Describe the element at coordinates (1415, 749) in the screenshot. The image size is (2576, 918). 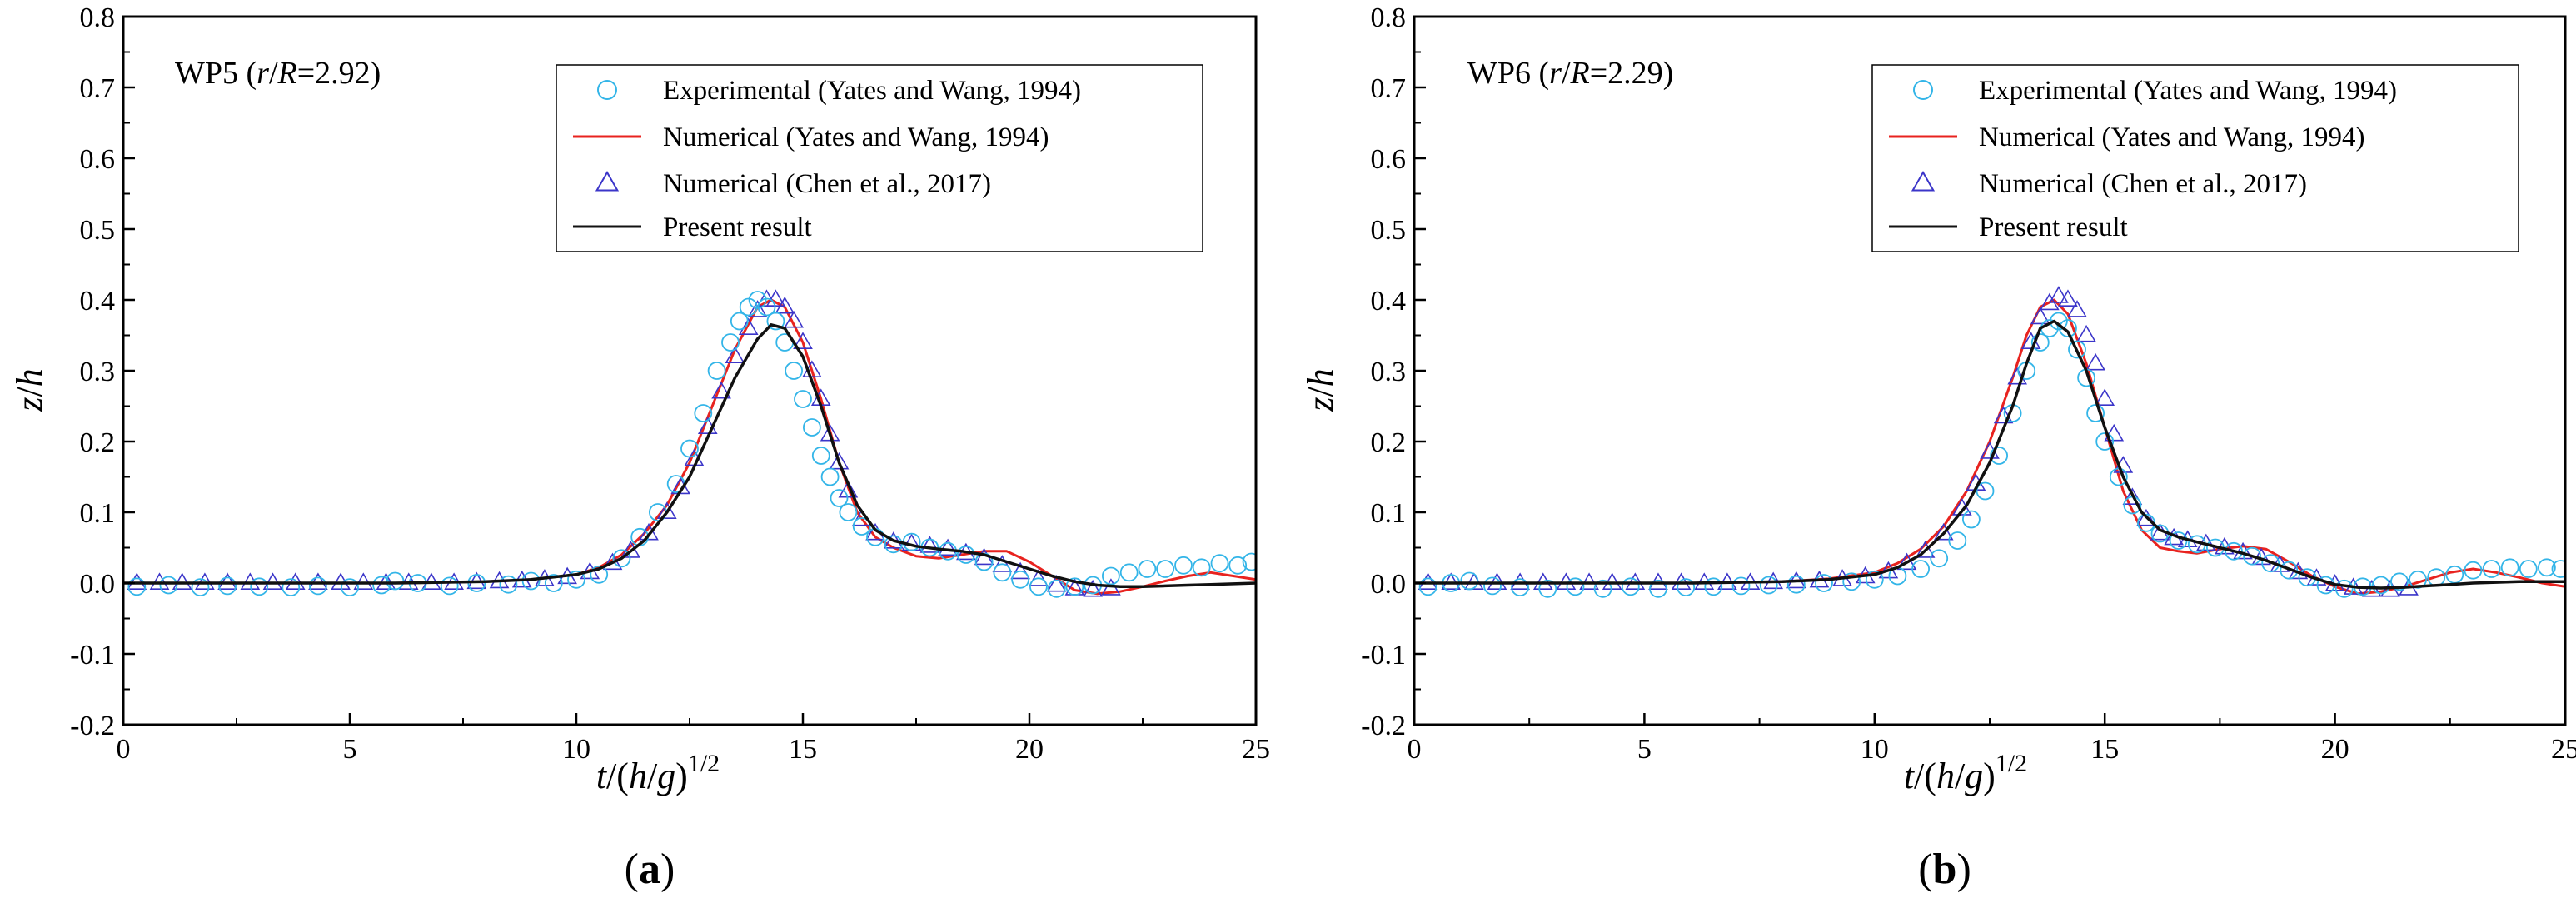
I see `x-tick-label: 0` at that location.